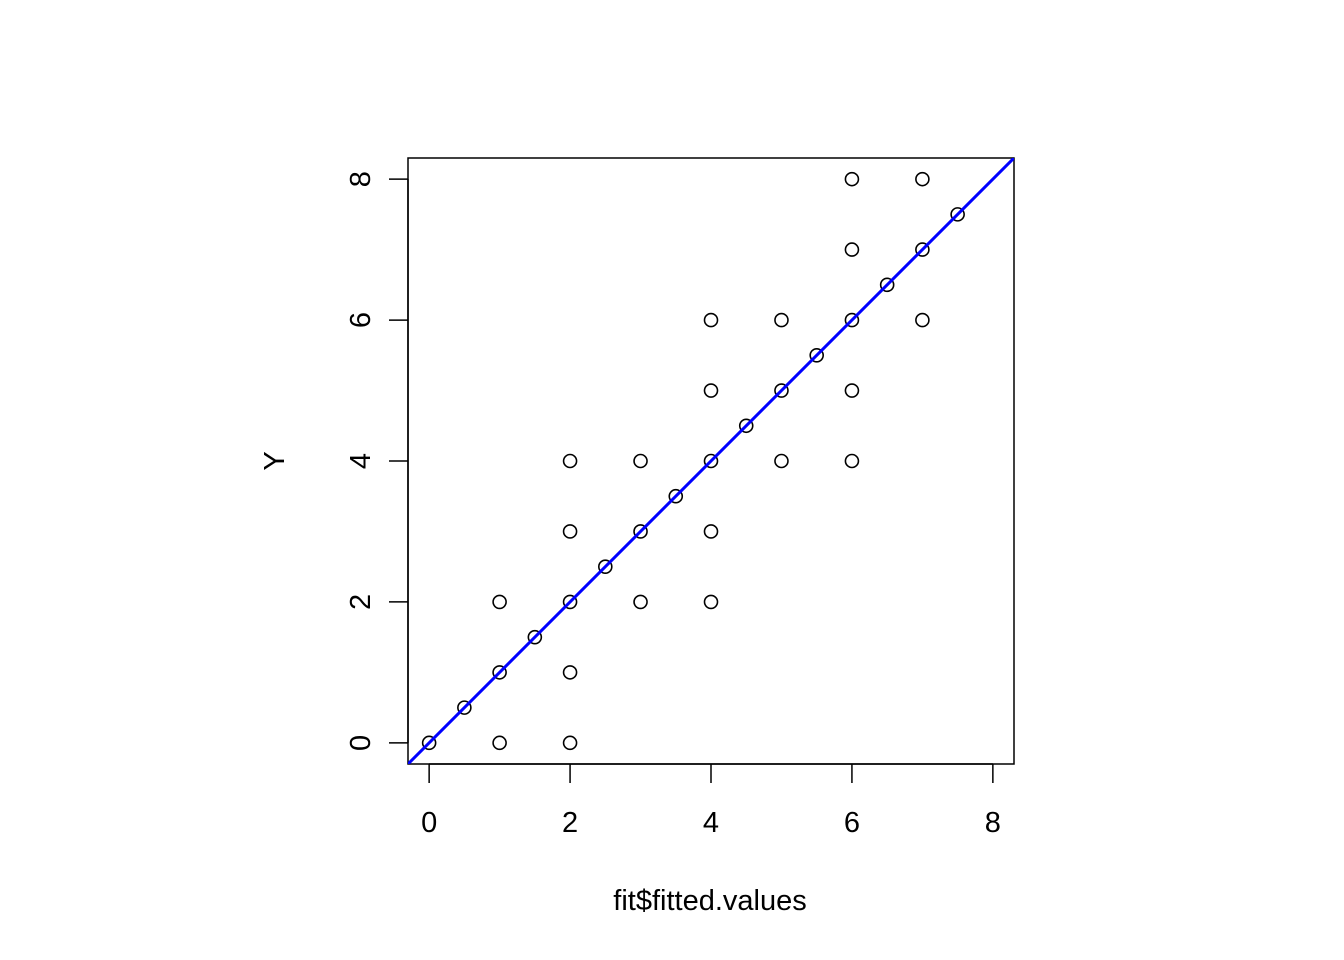 The image size is (1344, 960). Describe the element at coordinates (361, 179) in the screenshot. I see `y-tick-label: 8` at that location.